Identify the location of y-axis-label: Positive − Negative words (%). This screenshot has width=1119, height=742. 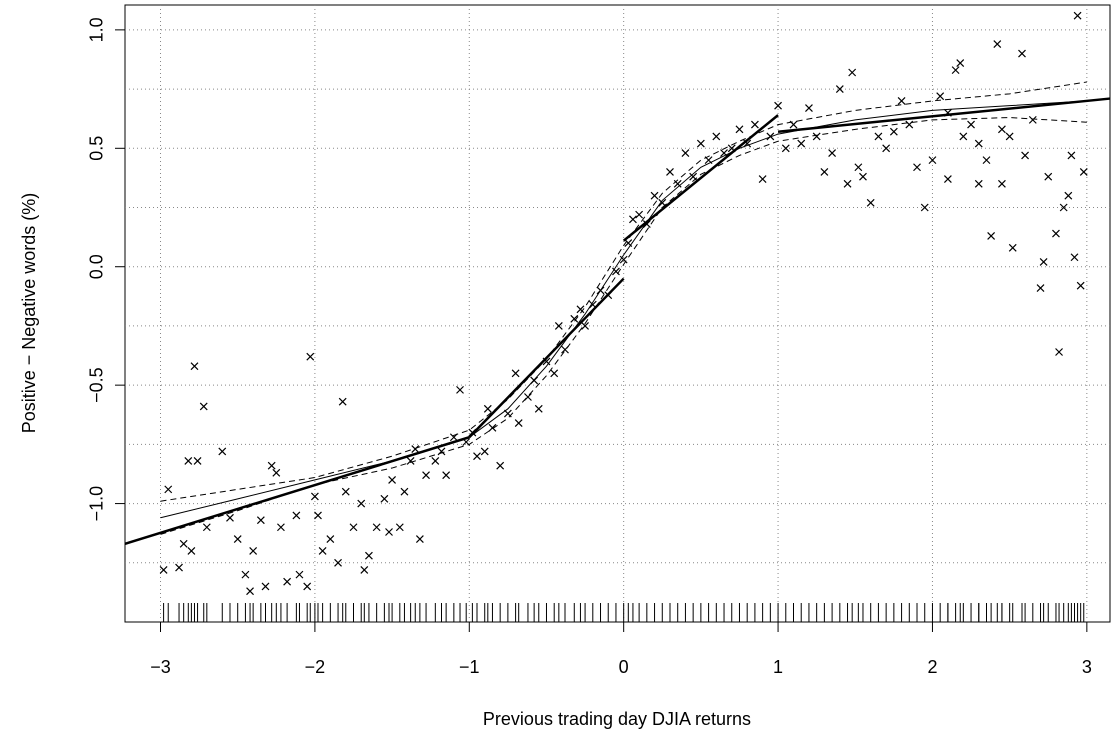
(29, 313).